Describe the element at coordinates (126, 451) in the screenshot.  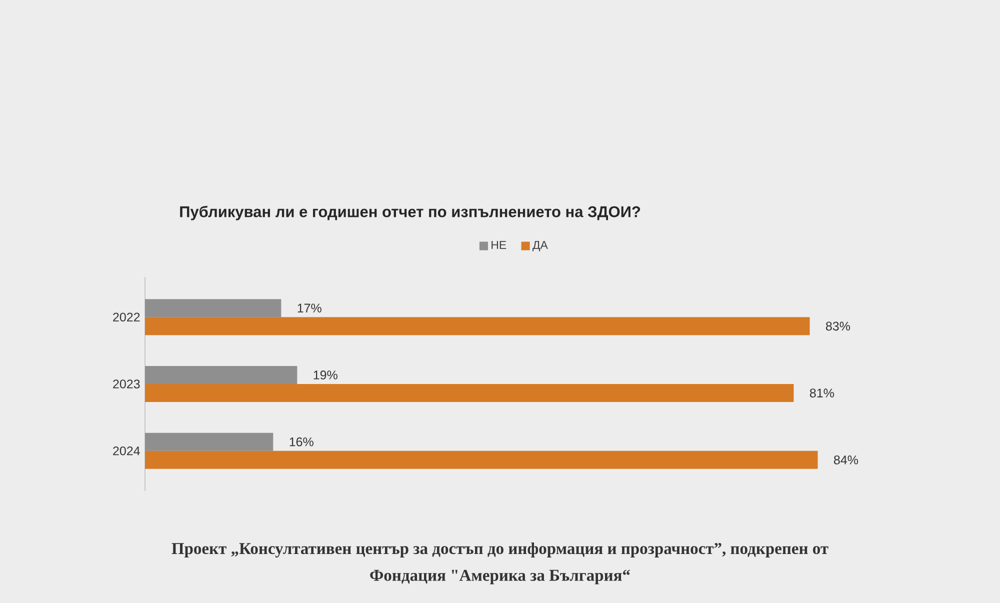
I see `y-tick-label: 2024` at that location.